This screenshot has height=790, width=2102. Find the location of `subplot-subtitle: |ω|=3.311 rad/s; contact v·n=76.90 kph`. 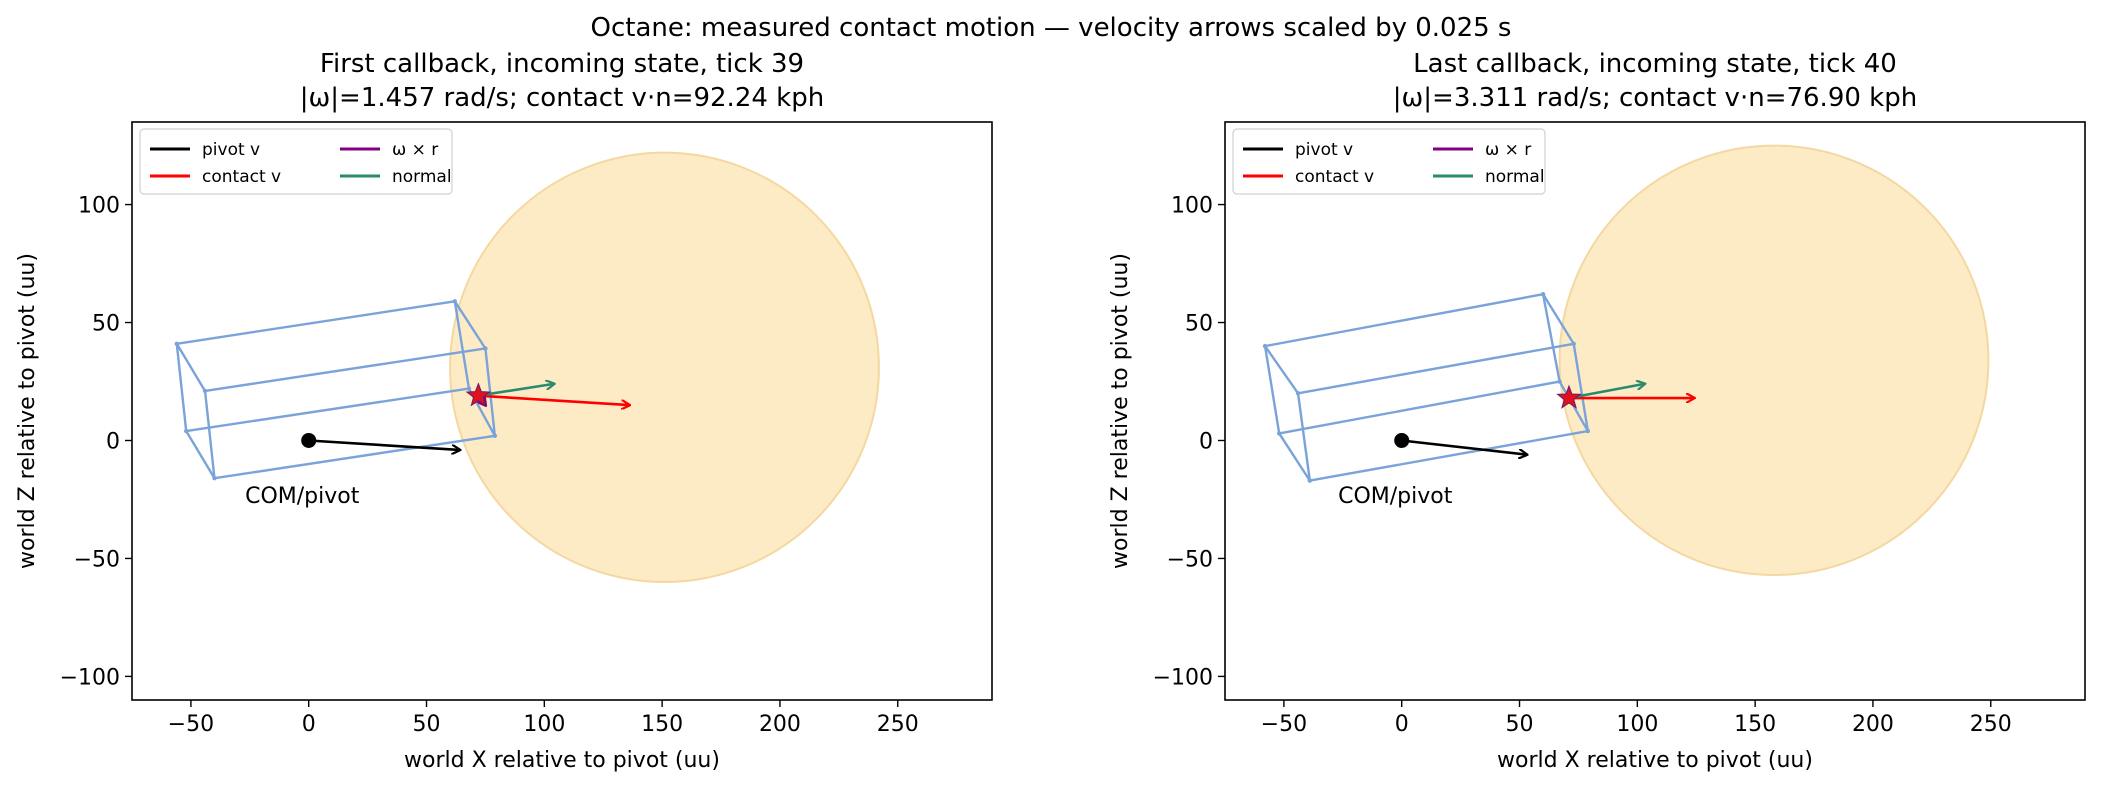

subplot-subtitle: |ω|=3.311 rad/s; contact v·n=76.90 kph is located at coordinates (1655, 98).